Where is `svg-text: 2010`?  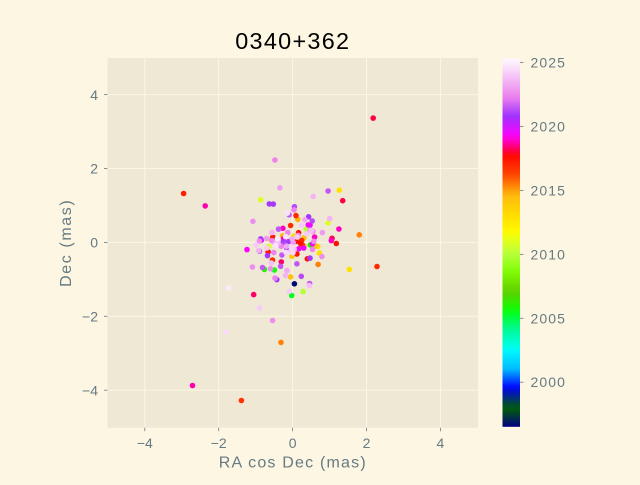 svg-text: 2010 is located at coordinates (549, 254).